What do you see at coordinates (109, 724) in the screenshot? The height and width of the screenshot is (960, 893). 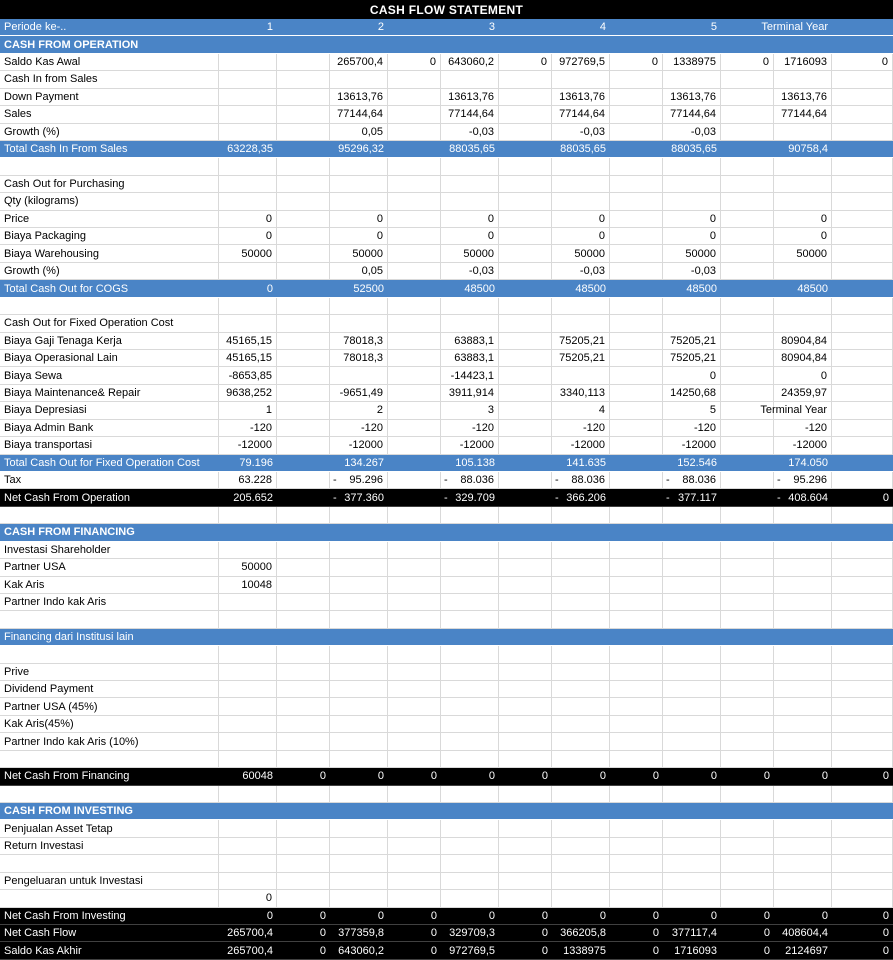 I see `row-label: Kak Aris(45%)` at bounding box center [109, 724].